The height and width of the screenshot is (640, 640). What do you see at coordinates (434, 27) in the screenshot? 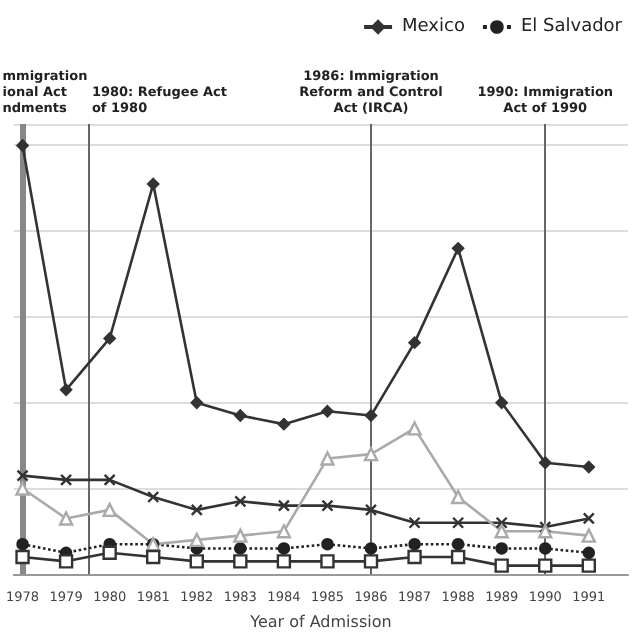
I see `legend-label: Mexico` at bounding box center [434, 27].